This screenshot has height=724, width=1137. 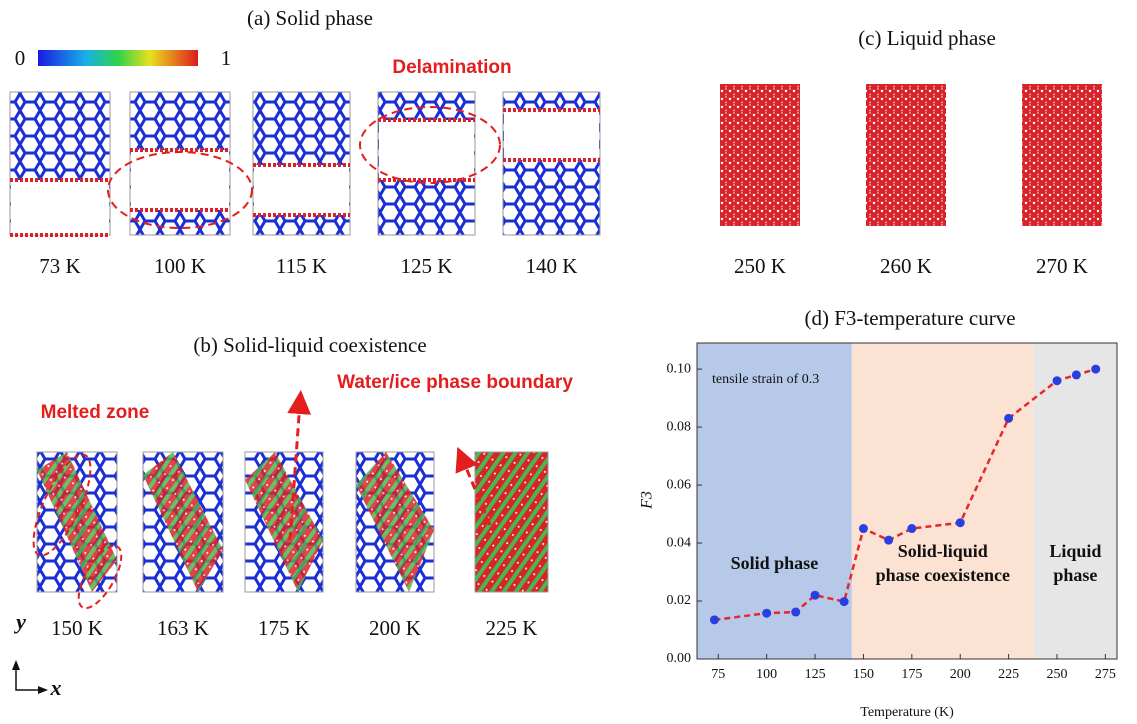 I want to click on arrow-heads, so click(x=30, y=677).